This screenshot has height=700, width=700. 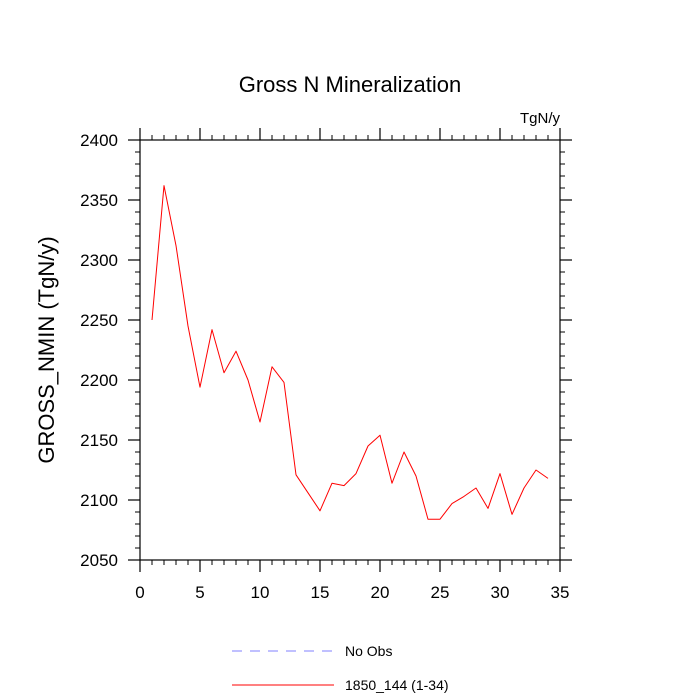 I want to click on x-tick-label: 20, so click(x=380, y=592).